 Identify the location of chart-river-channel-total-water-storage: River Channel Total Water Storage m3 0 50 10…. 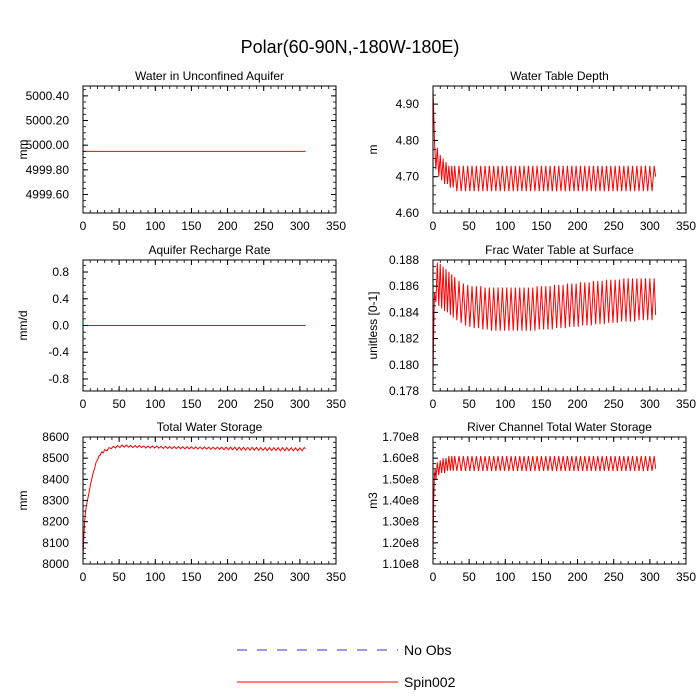
(531, 502).